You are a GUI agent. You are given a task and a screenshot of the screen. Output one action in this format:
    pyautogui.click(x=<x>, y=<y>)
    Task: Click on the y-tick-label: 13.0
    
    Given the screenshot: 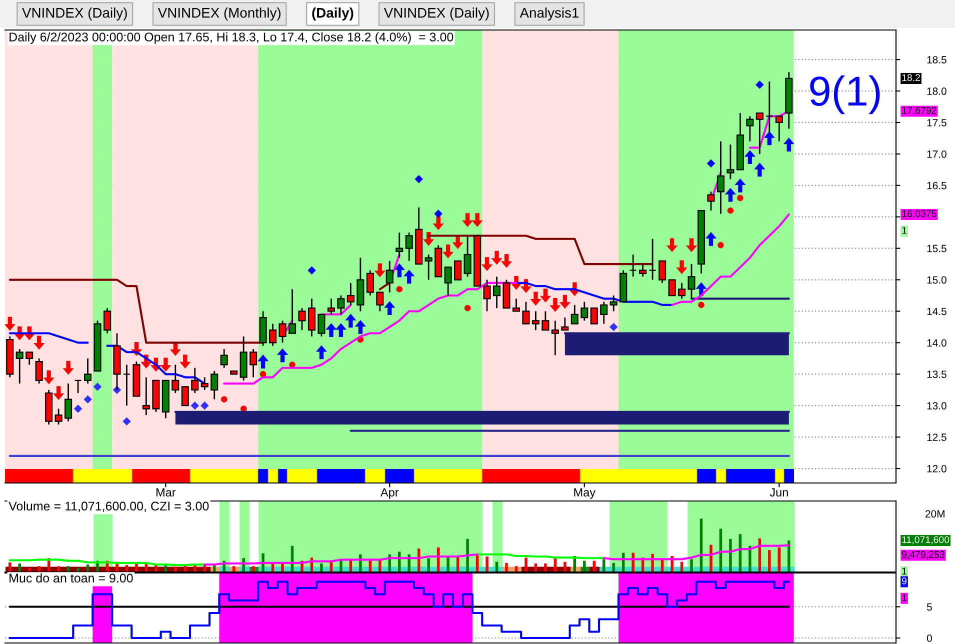 What is the action you would take?
    pyautogui.click(x=936, y=406)
    